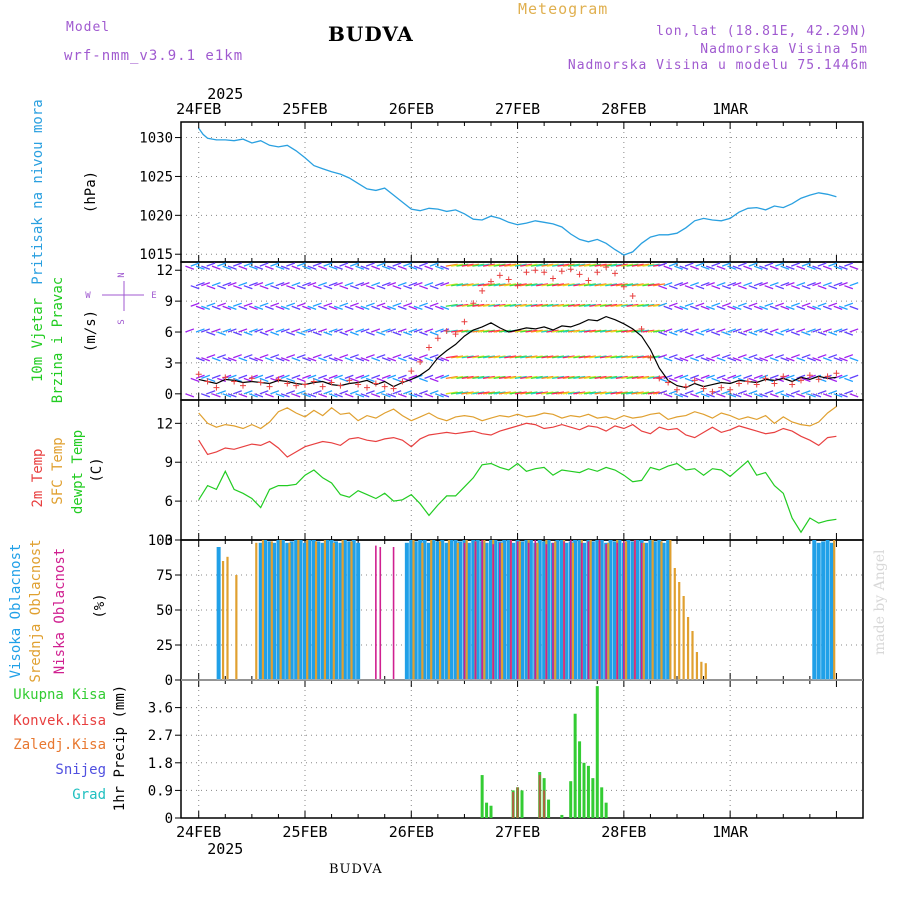  What do you see at coordinates (730, 109) in the screenshot?
I see `top-day-label: 1MAR` at bounding box center [730, 109].